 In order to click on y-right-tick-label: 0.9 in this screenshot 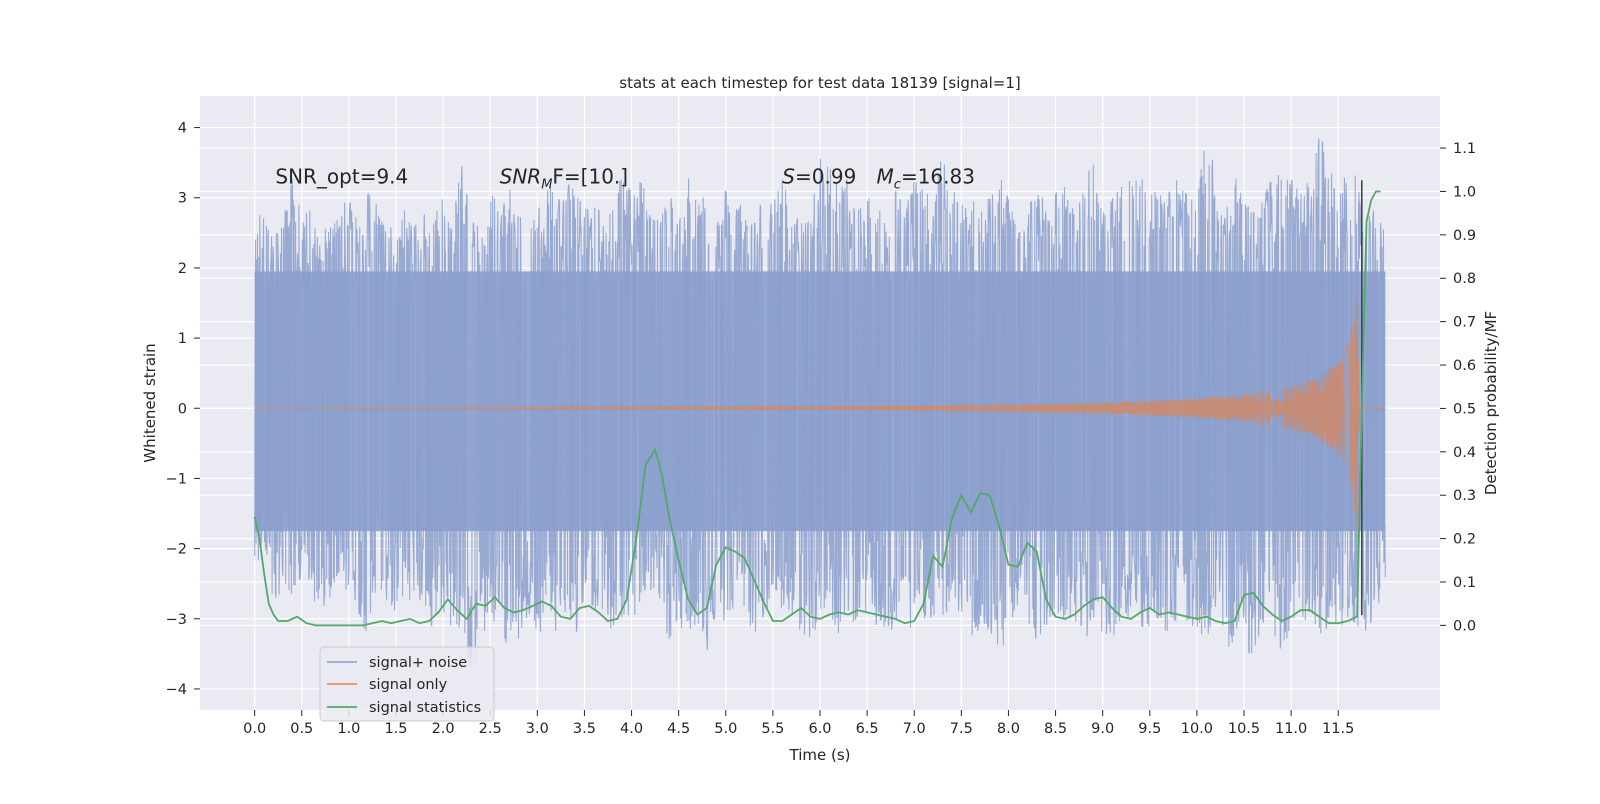, I will do `click(1464, 236)`.